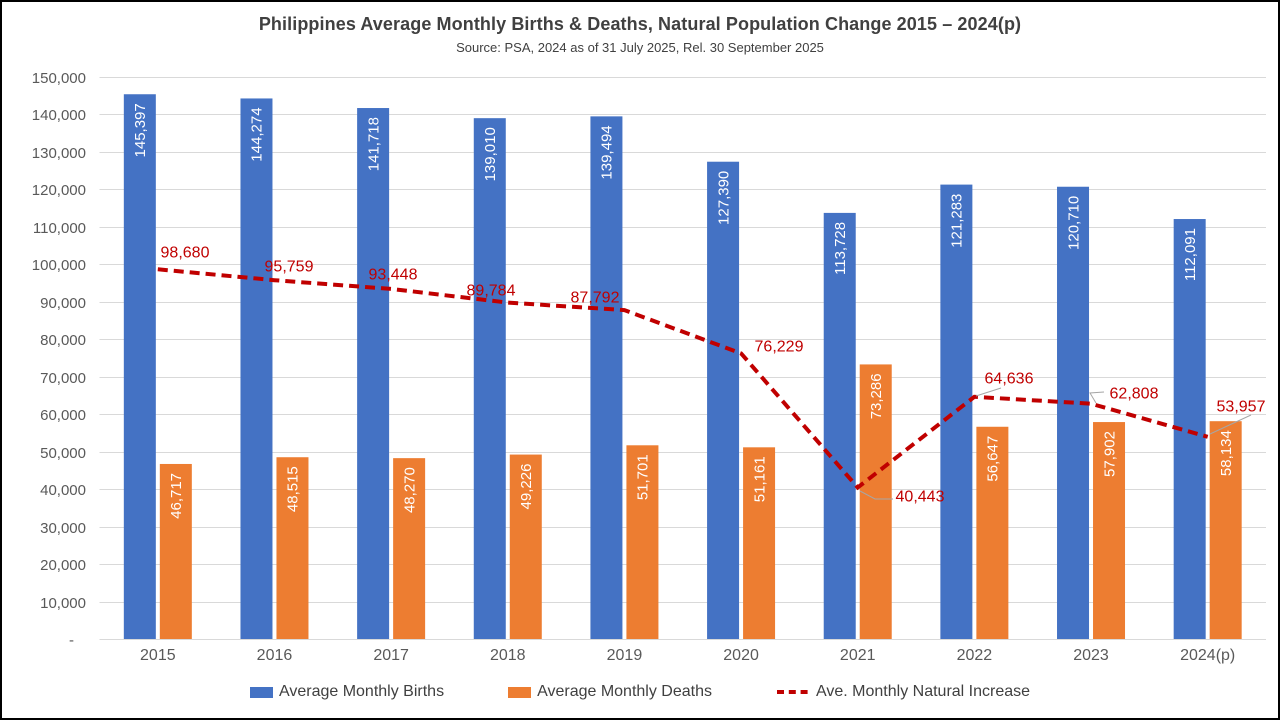 The width and height of the screenshot is (1280, 720). Describe the element at coordinates (526, 487) in the screenshot. I see `bar-value-label: 49,226` at that location.